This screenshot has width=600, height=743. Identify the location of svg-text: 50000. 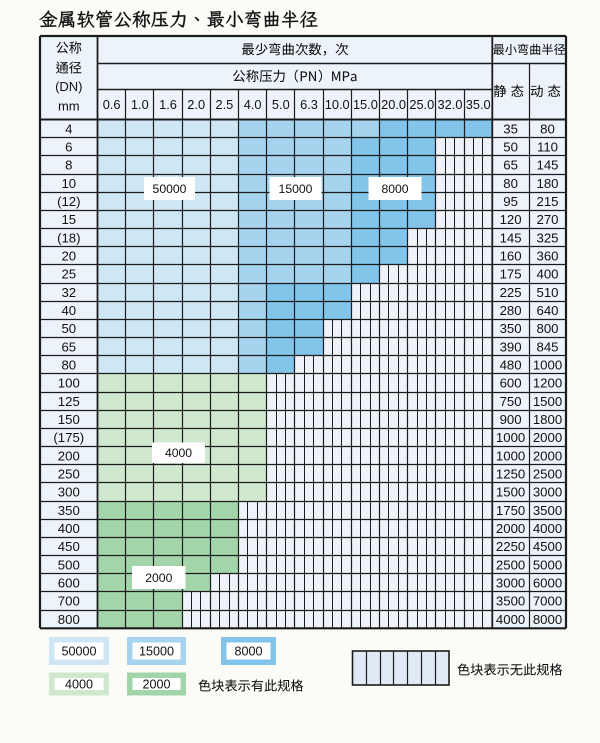
(78, 652).